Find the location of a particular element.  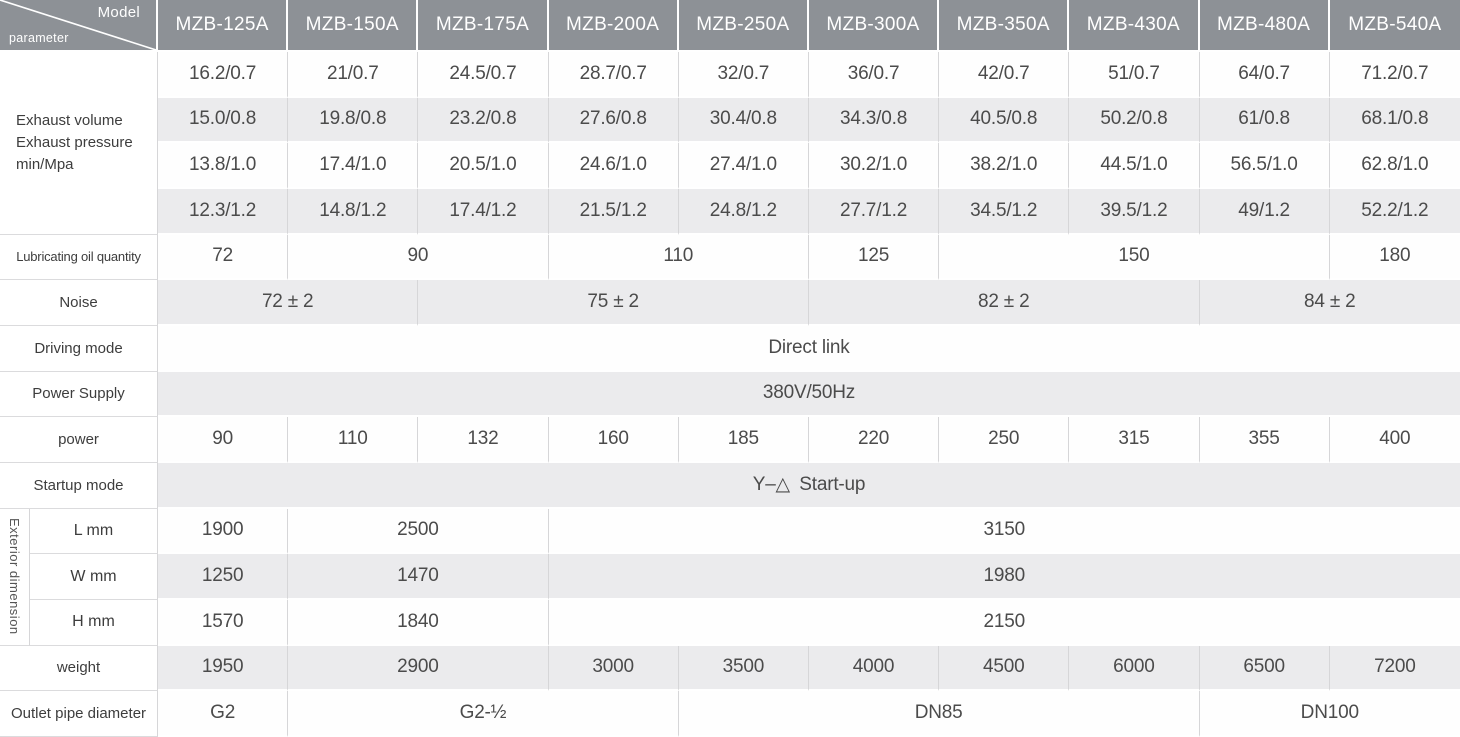

table-row-driving-mode: Driving mode Direct link is located at coordinates (730, 348).